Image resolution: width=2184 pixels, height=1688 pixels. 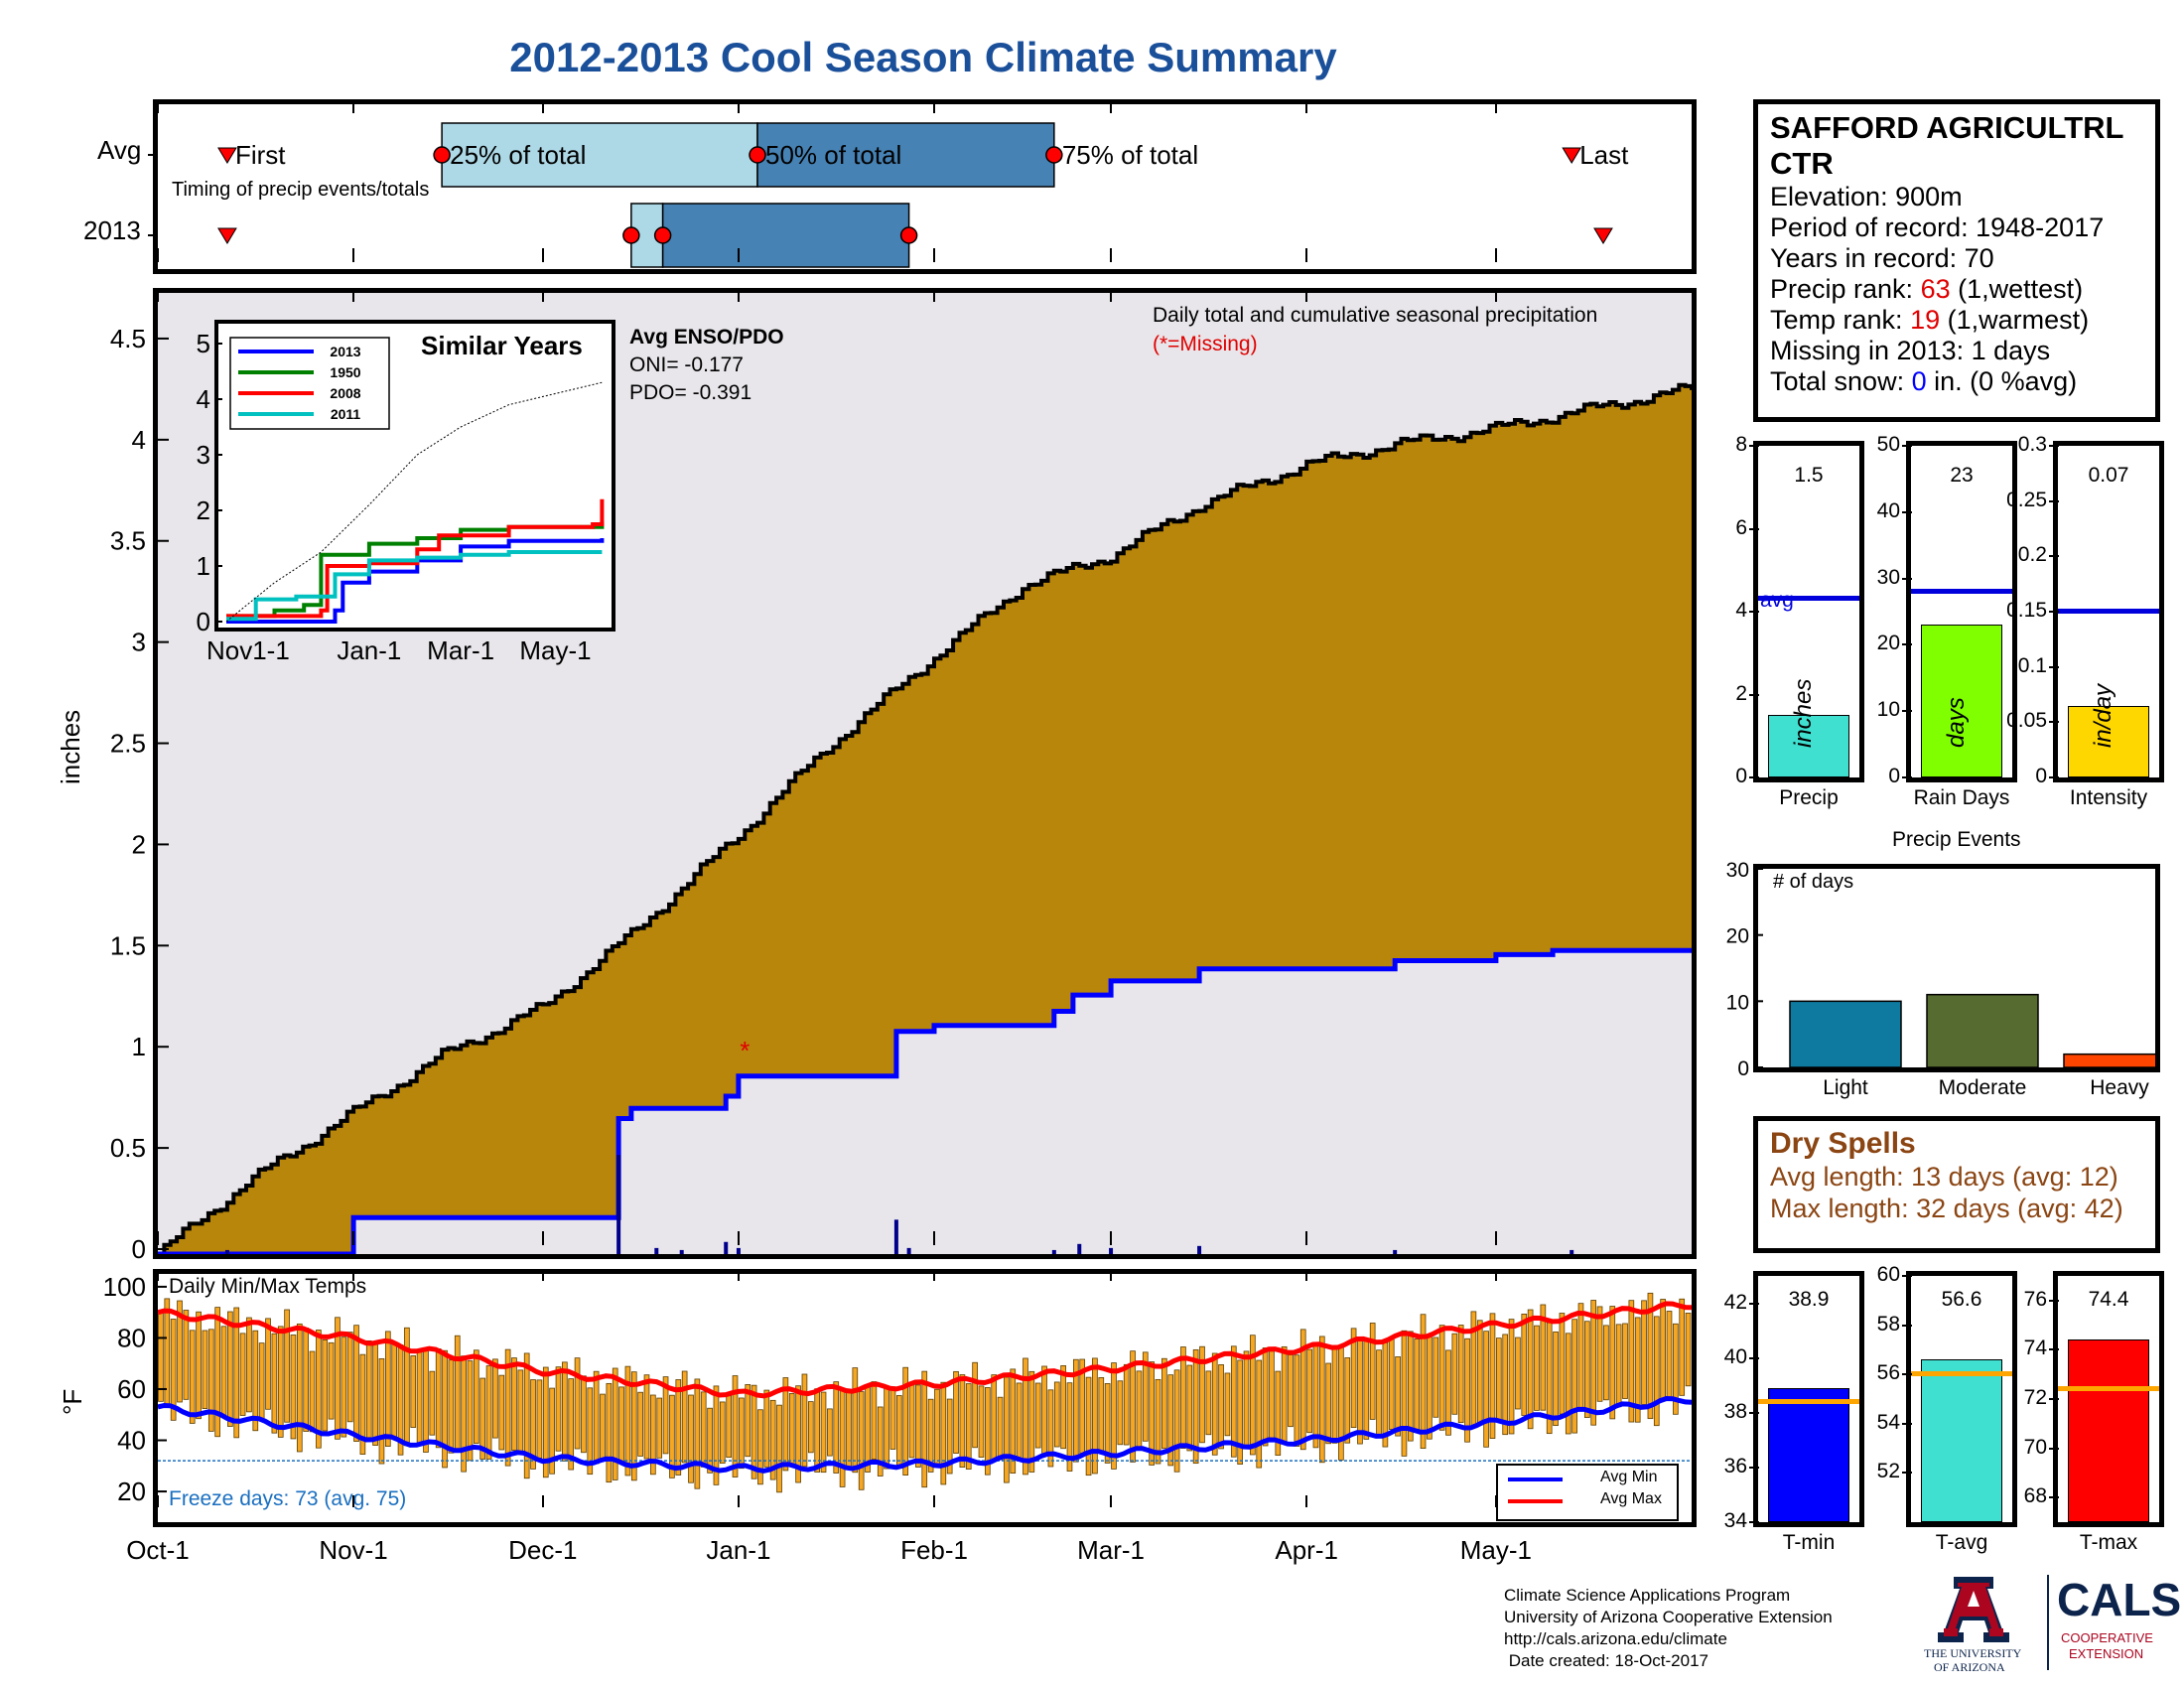 What do you see at coordinates (1956, 968) in the screenshot?
I see `events-panel` at bounding box center [1956, 968].